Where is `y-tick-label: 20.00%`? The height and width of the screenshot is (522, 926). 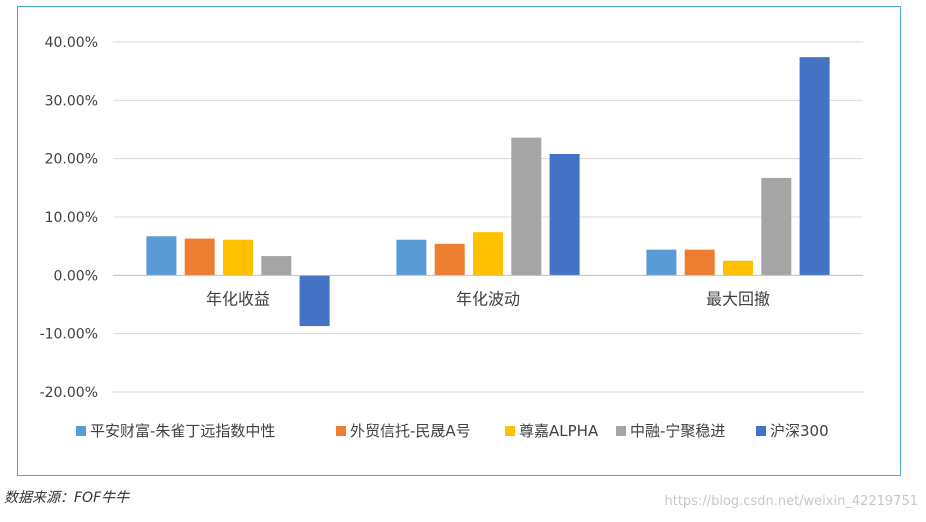 y-tick-label: 20.00% is located at coordinates (71, 160).